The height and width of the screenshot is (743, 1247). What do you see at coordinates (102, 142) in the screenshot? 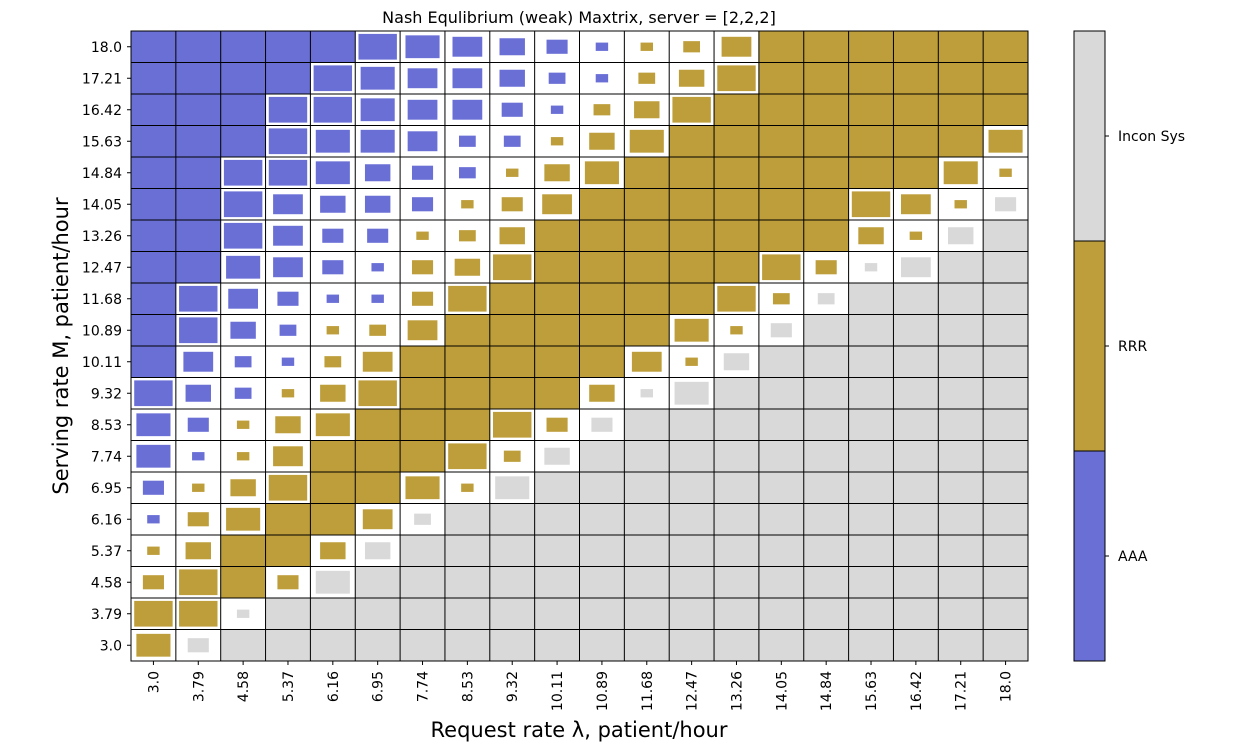
I see `y-tick-label: 15.63` at bounding box center [102, 142].